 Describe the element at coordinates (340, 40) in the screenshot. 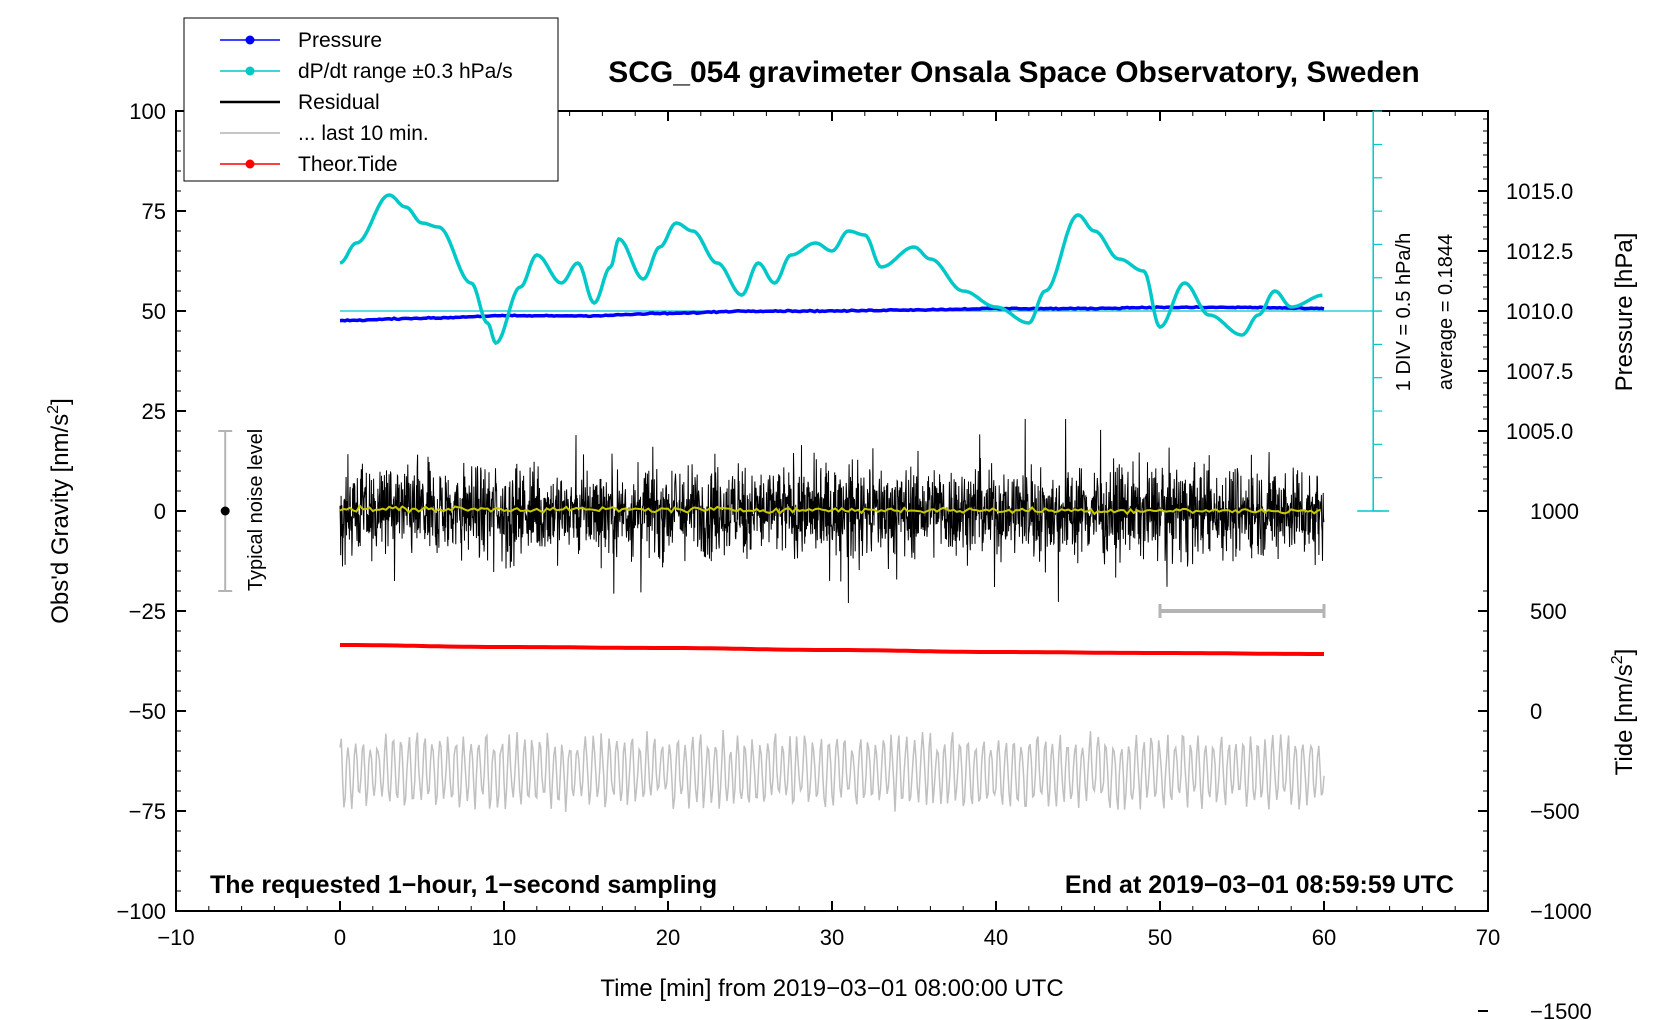

I see `legend-label: Pressure` at that location.